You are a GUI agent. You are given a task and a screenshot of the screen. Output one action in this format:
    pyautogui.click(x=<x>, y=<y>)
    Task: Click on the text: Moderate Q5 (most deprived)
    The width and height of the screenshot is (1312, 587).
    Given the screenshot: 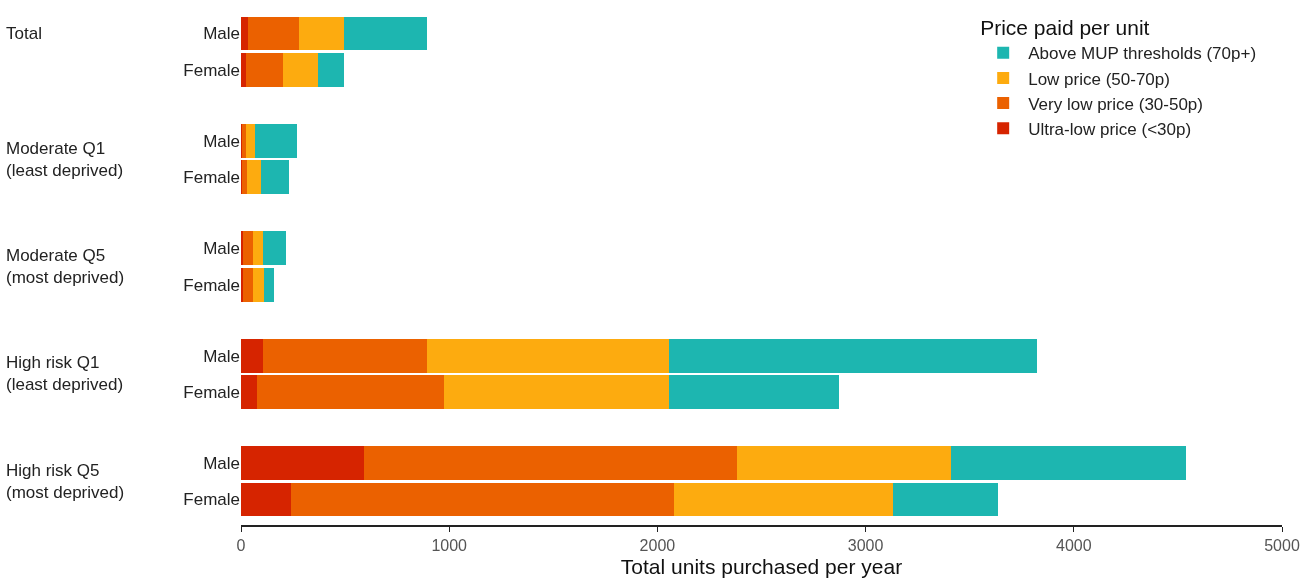 What is the action you would take?
    pyautogui.click(x=65, y=267)
    